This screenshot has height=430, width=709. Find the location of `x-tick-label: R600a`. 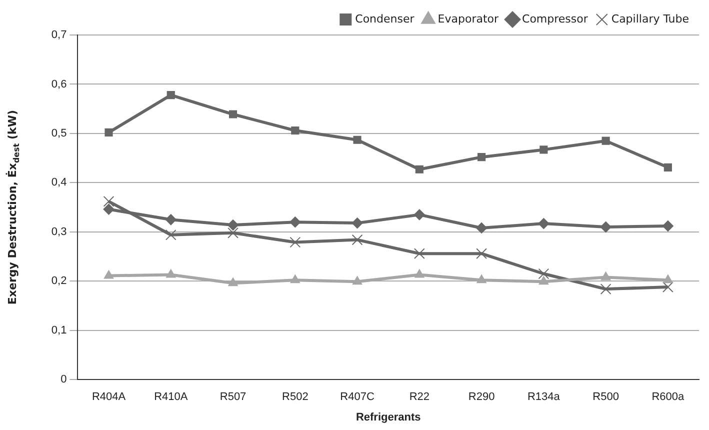

x-tick-label: R600a is located at coordinates (669, 397).